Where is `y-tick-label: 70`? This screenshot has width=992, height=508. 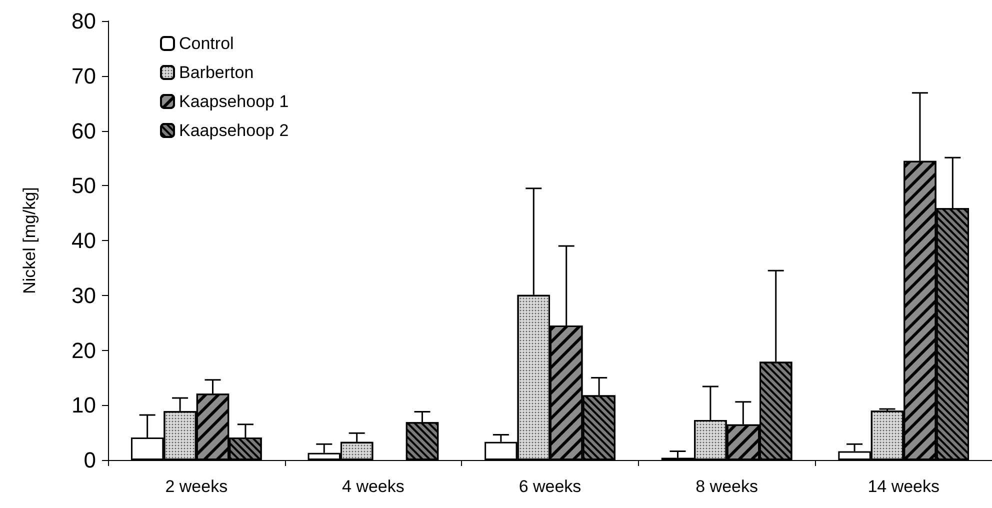
y-tick-label: 70 is located at coordinates (84, 75).